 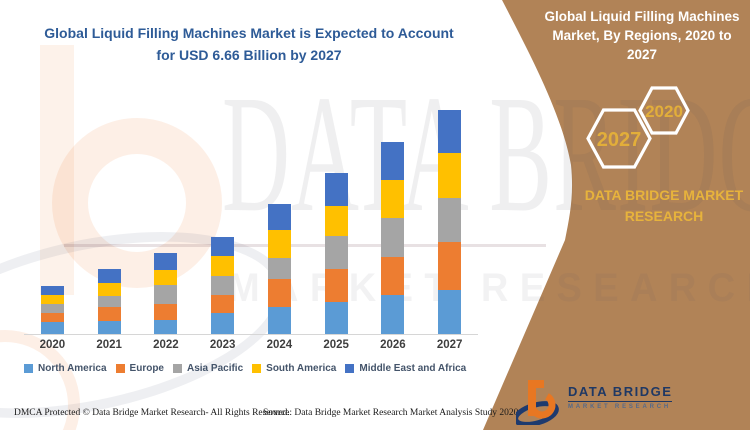 I want to click on logo-b-bowl, so click(x=542, y=405).